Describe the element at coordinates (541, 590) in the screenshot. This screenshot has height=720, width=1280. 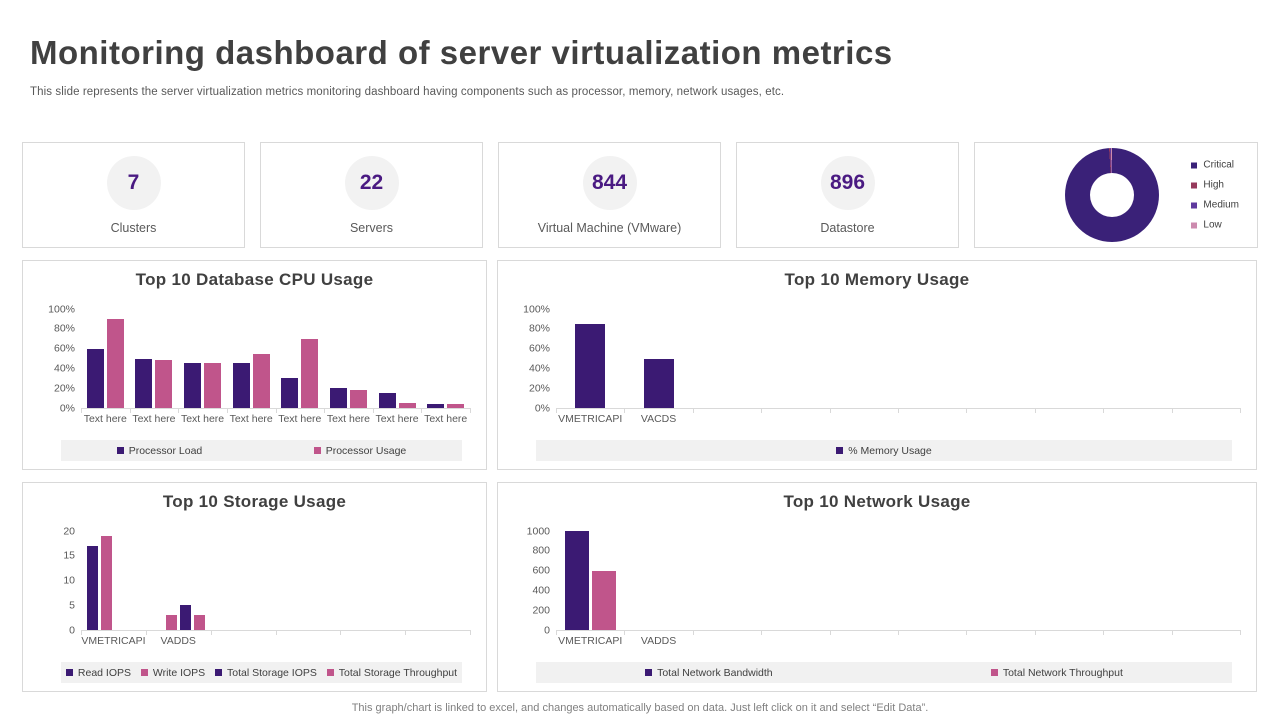
I see `y-axis-tick-label: 400` at that location.